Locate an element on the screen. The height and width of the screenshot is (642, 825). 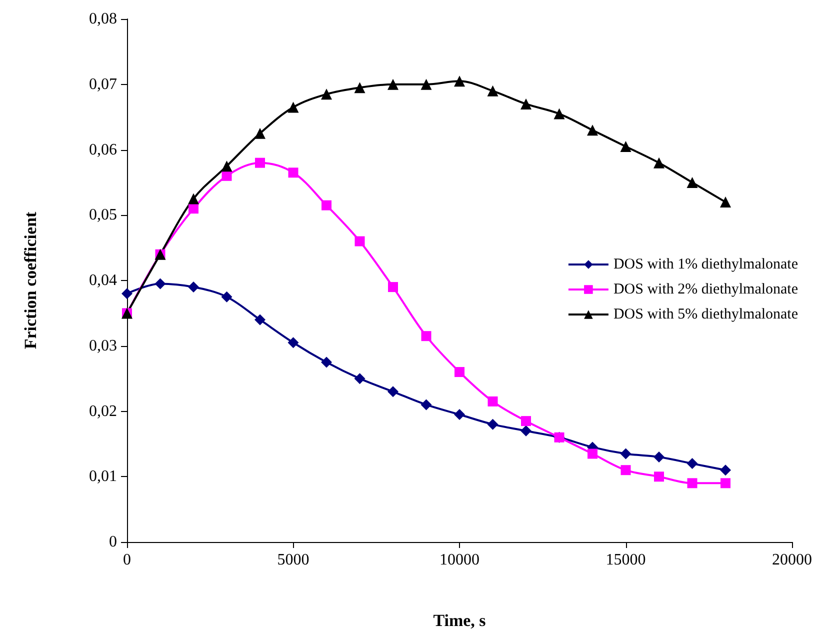
x-tick-label: 20000 is located at coordinates (792, 560).